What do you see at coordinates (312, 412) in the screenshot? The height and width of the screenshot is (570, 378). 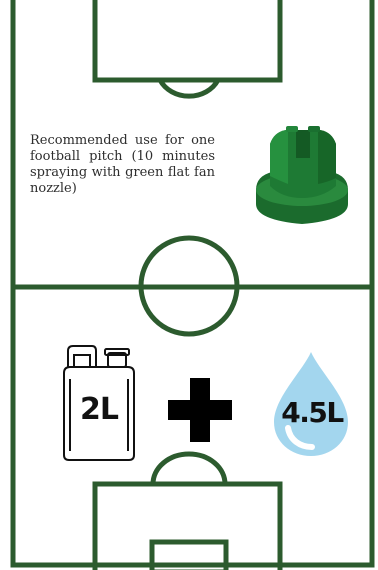 I see `water-volume-label: 4.5L` at bounding box center [312, 412].